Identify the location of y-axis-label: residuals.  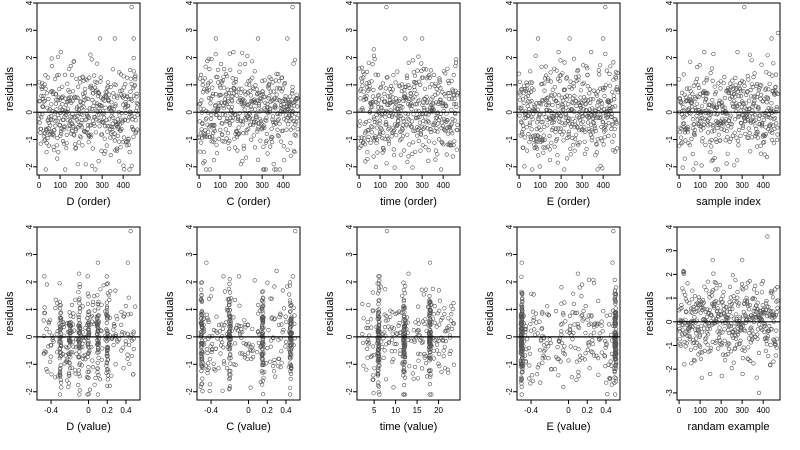
(170, 88).